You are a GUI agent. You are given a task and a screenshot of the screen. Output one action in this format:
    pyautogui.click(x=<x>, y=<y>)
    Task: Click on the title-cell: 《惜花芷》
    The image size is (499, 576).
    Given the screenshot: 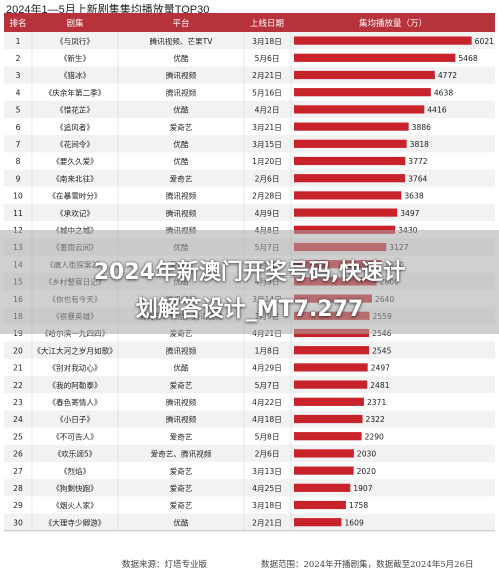 What is the action you would take?
    pyautogui.click(x=75, y=110)
    